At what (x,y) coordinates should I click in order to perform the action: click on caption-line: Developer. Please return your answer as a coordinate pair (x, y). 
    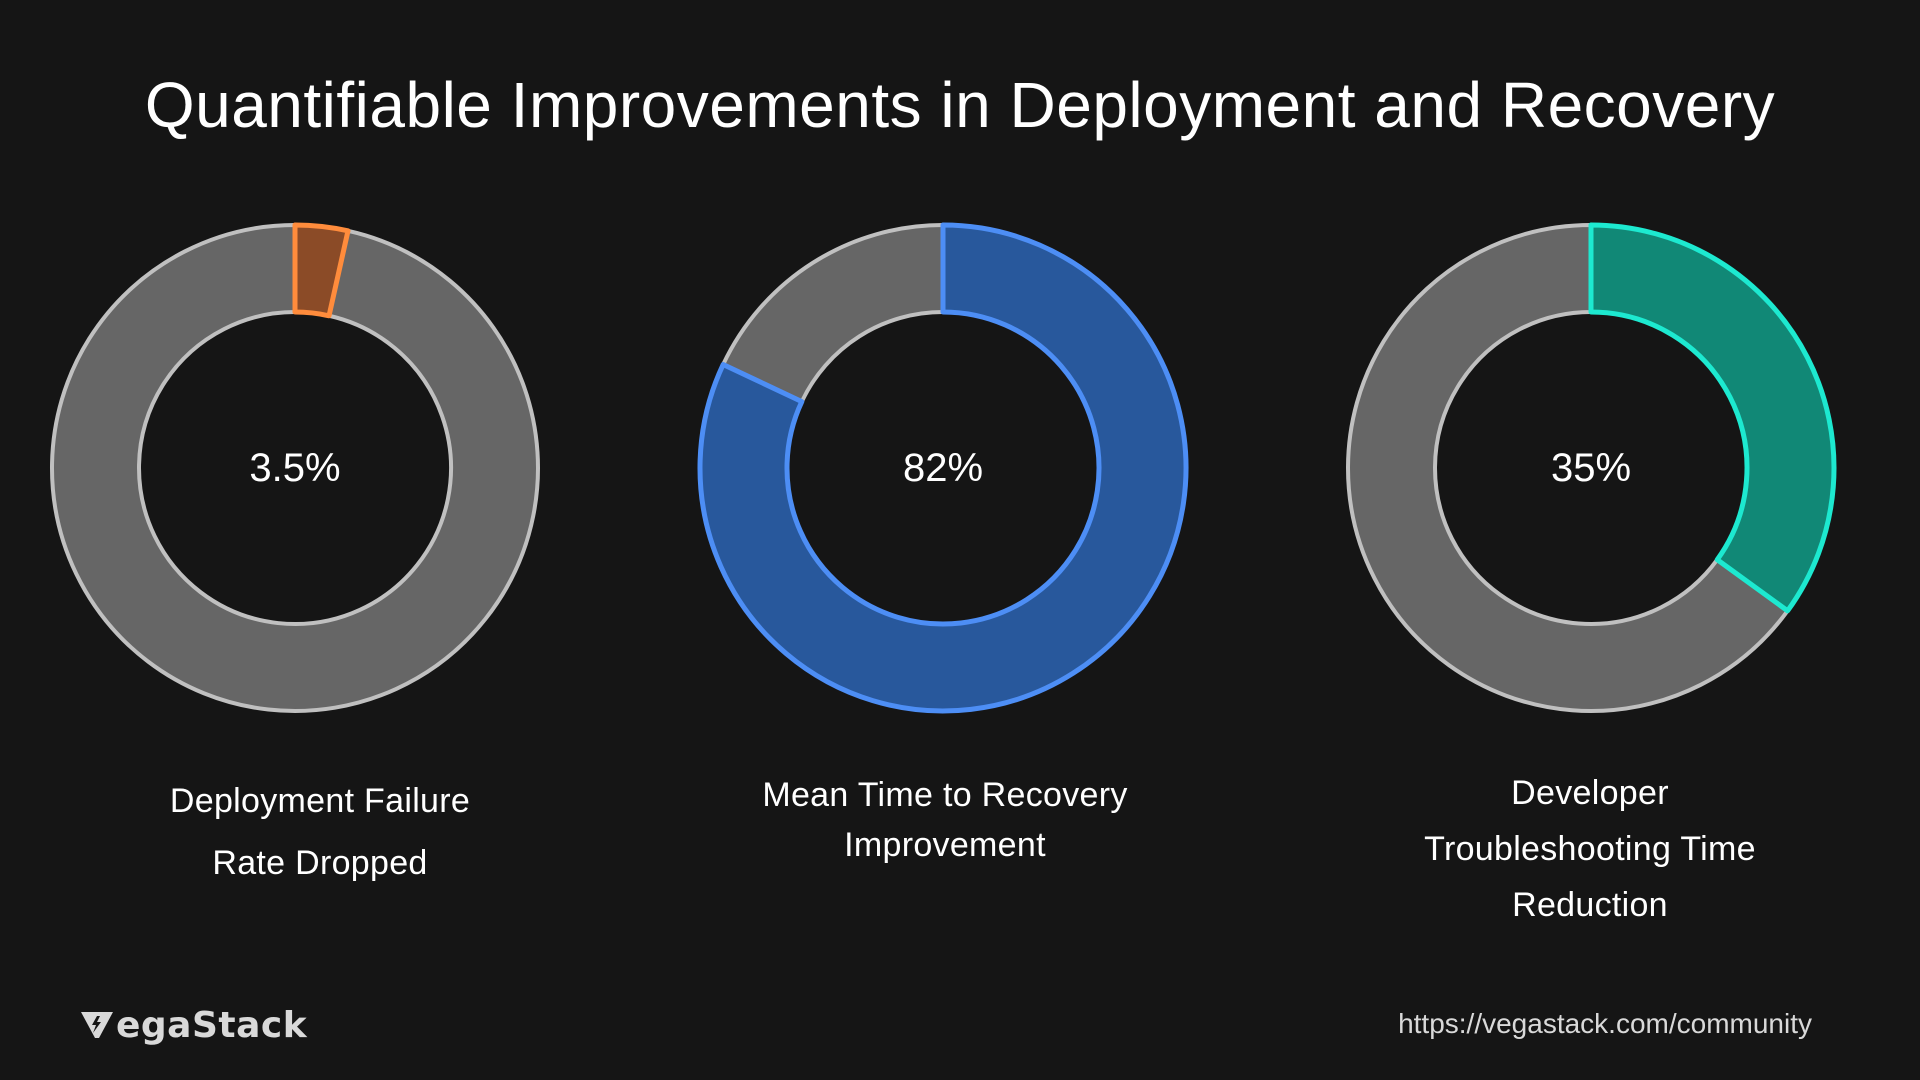
    Looking at the image, I should click on (1590, 793).